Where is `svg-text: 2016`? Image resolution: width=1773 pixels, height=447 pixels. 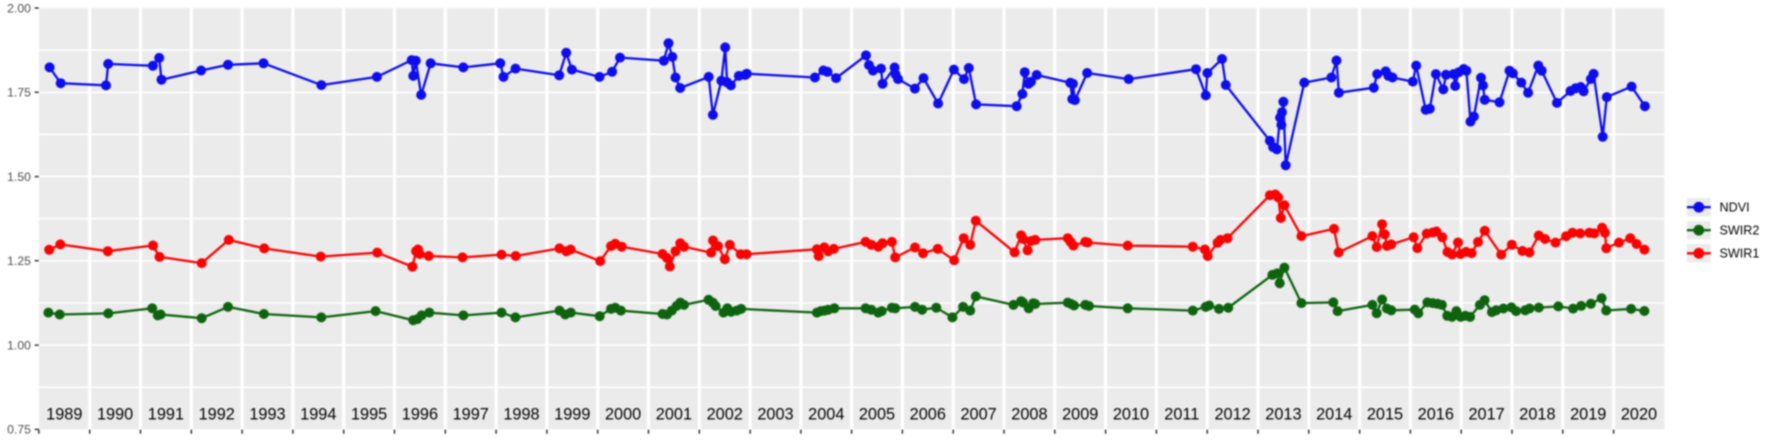
svg-text: 2016 is located at coordinates (1436, 415).